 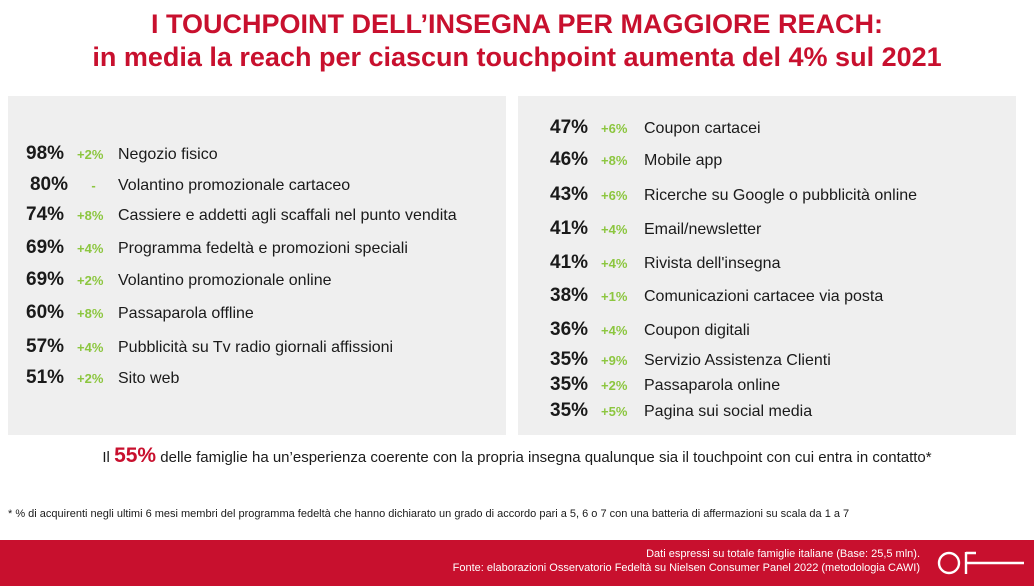 I want to click on list-item: 69% +2% Volantino promozionale online, so click(x=178, y=280).